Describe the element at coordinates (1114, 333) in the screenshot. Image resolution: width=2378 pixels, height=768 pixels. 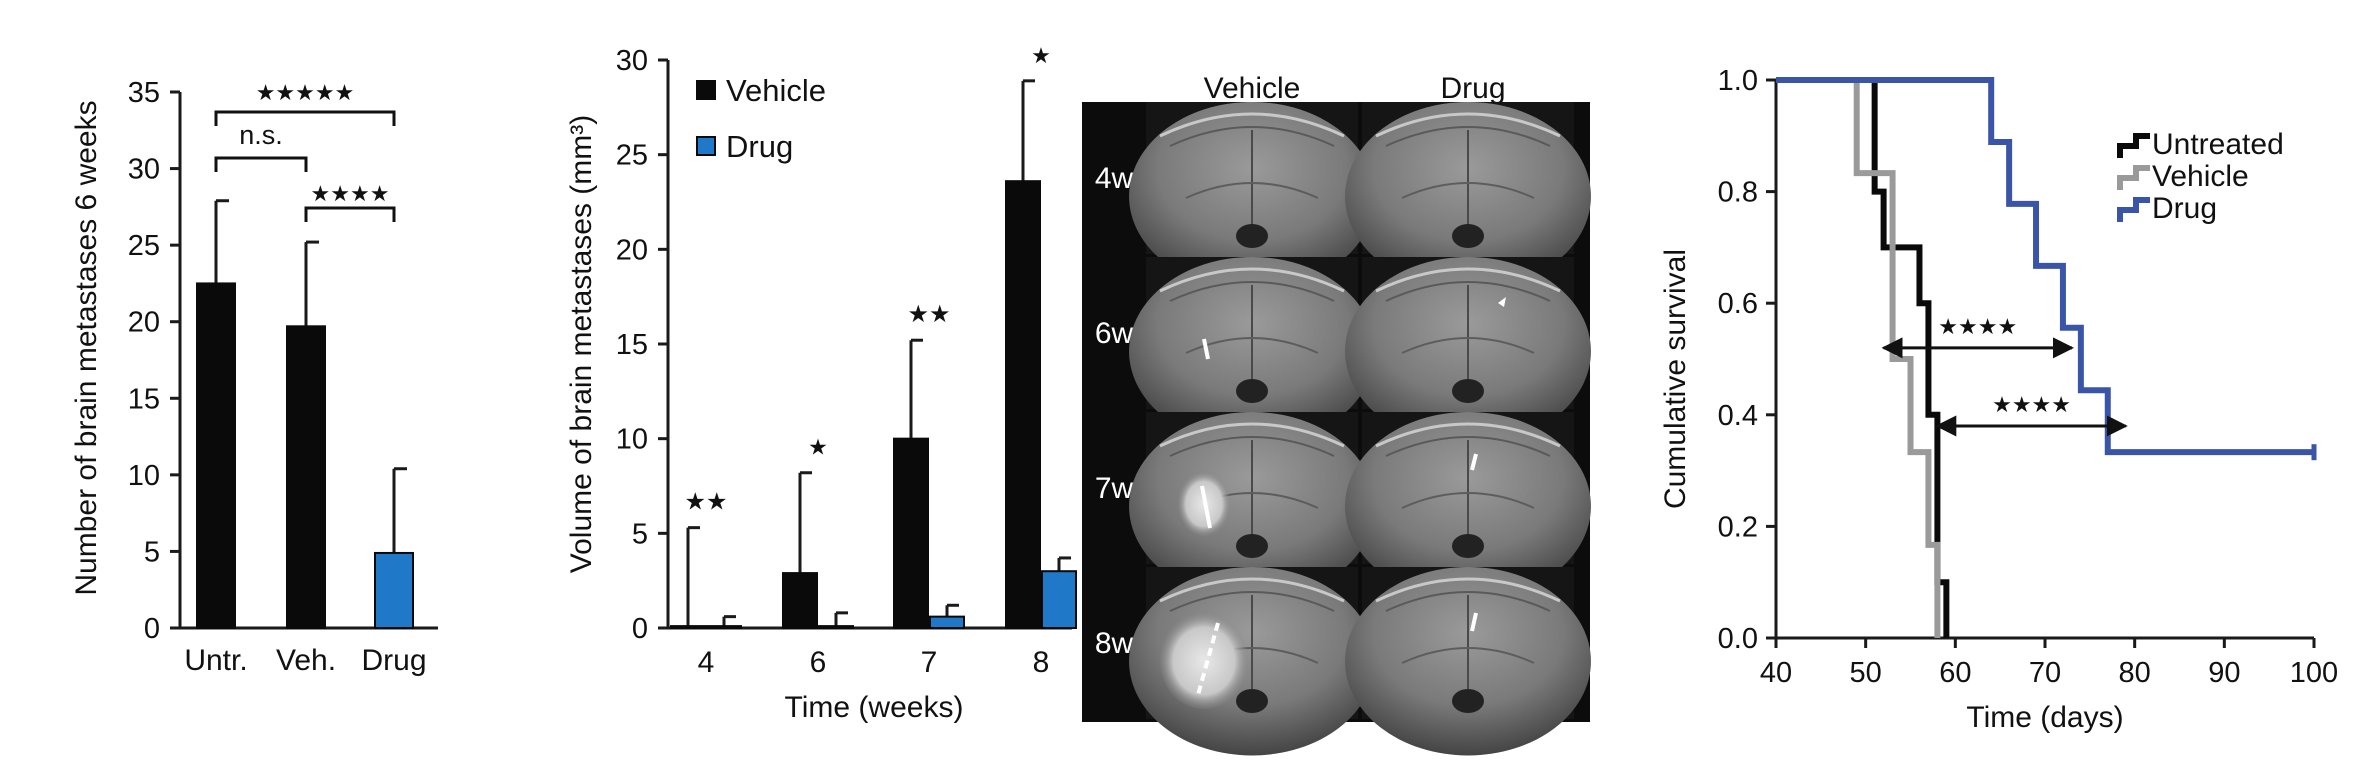
I see `mri-row-label: 6w` at that location.